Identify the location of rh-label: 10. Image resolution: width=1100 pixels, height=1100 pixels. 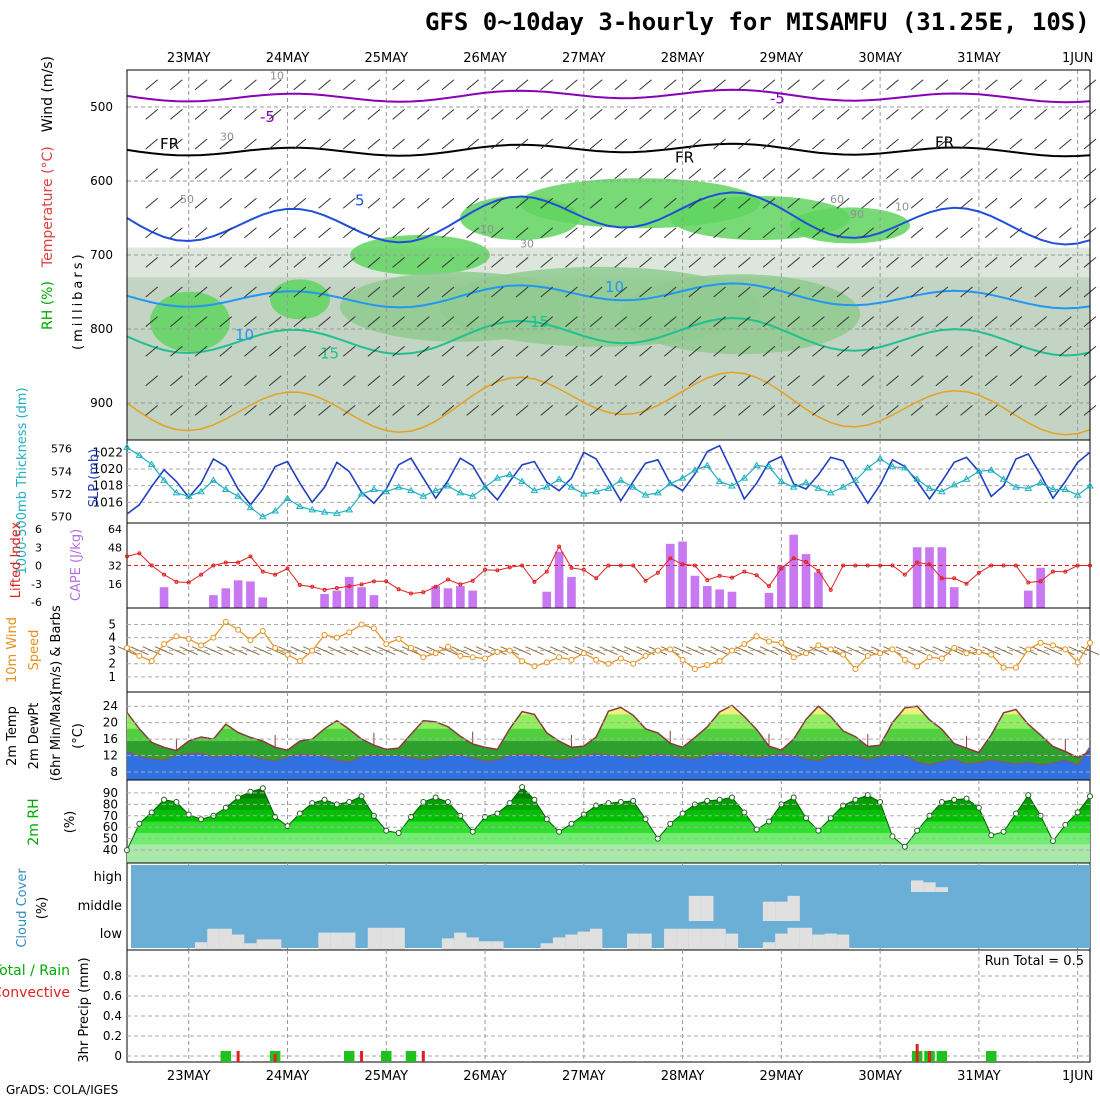
(487, 229).